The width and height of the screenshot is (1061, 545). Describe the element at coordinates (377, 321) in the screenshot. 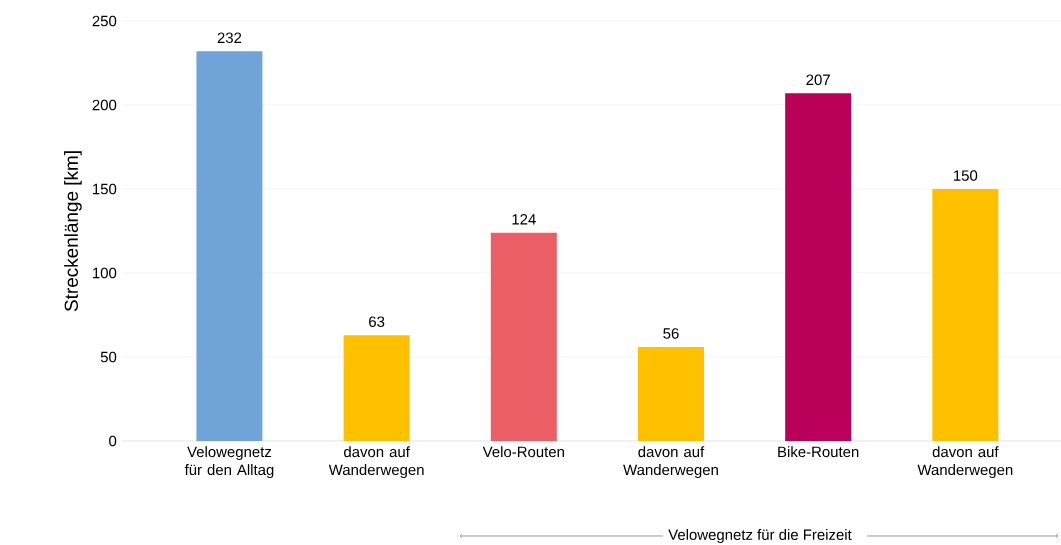

I see `data-label: 63` at that location.